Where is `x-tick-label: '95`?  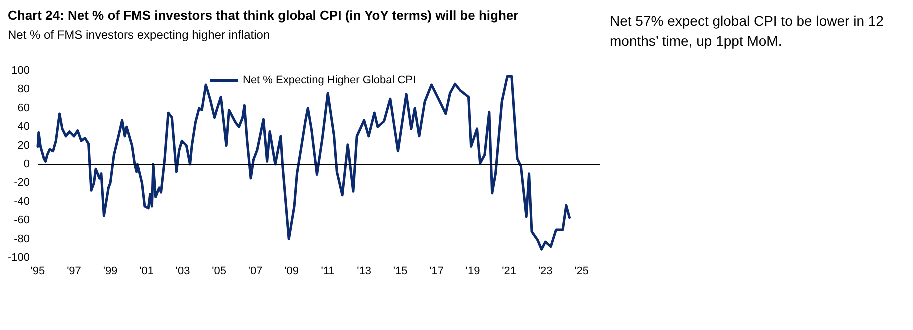 x-tick-label: '95 is located at coordinates (38, 272).